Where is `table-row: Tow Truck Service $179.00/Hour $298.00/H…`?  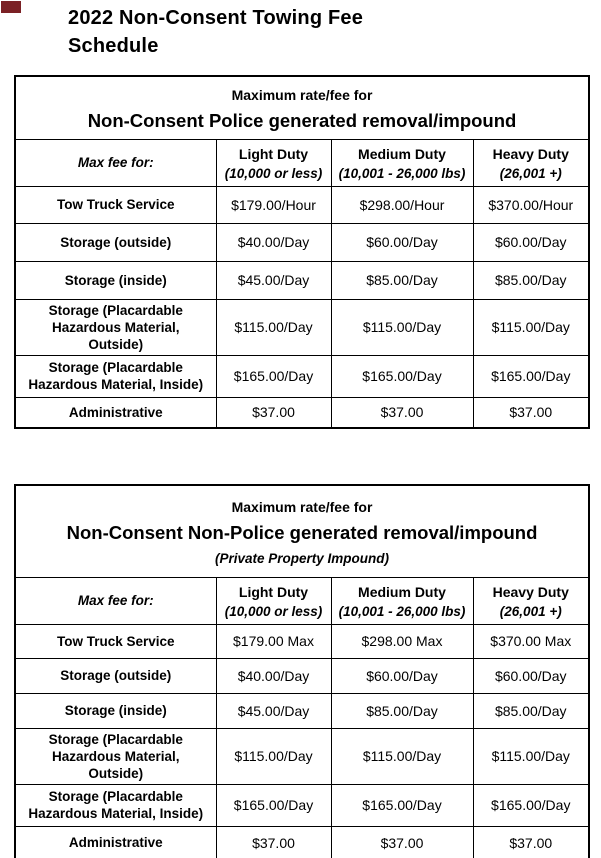
table-row: Tow Truck Service $179.00/Hour $298.00/H… is located at coordinates (302, 204).